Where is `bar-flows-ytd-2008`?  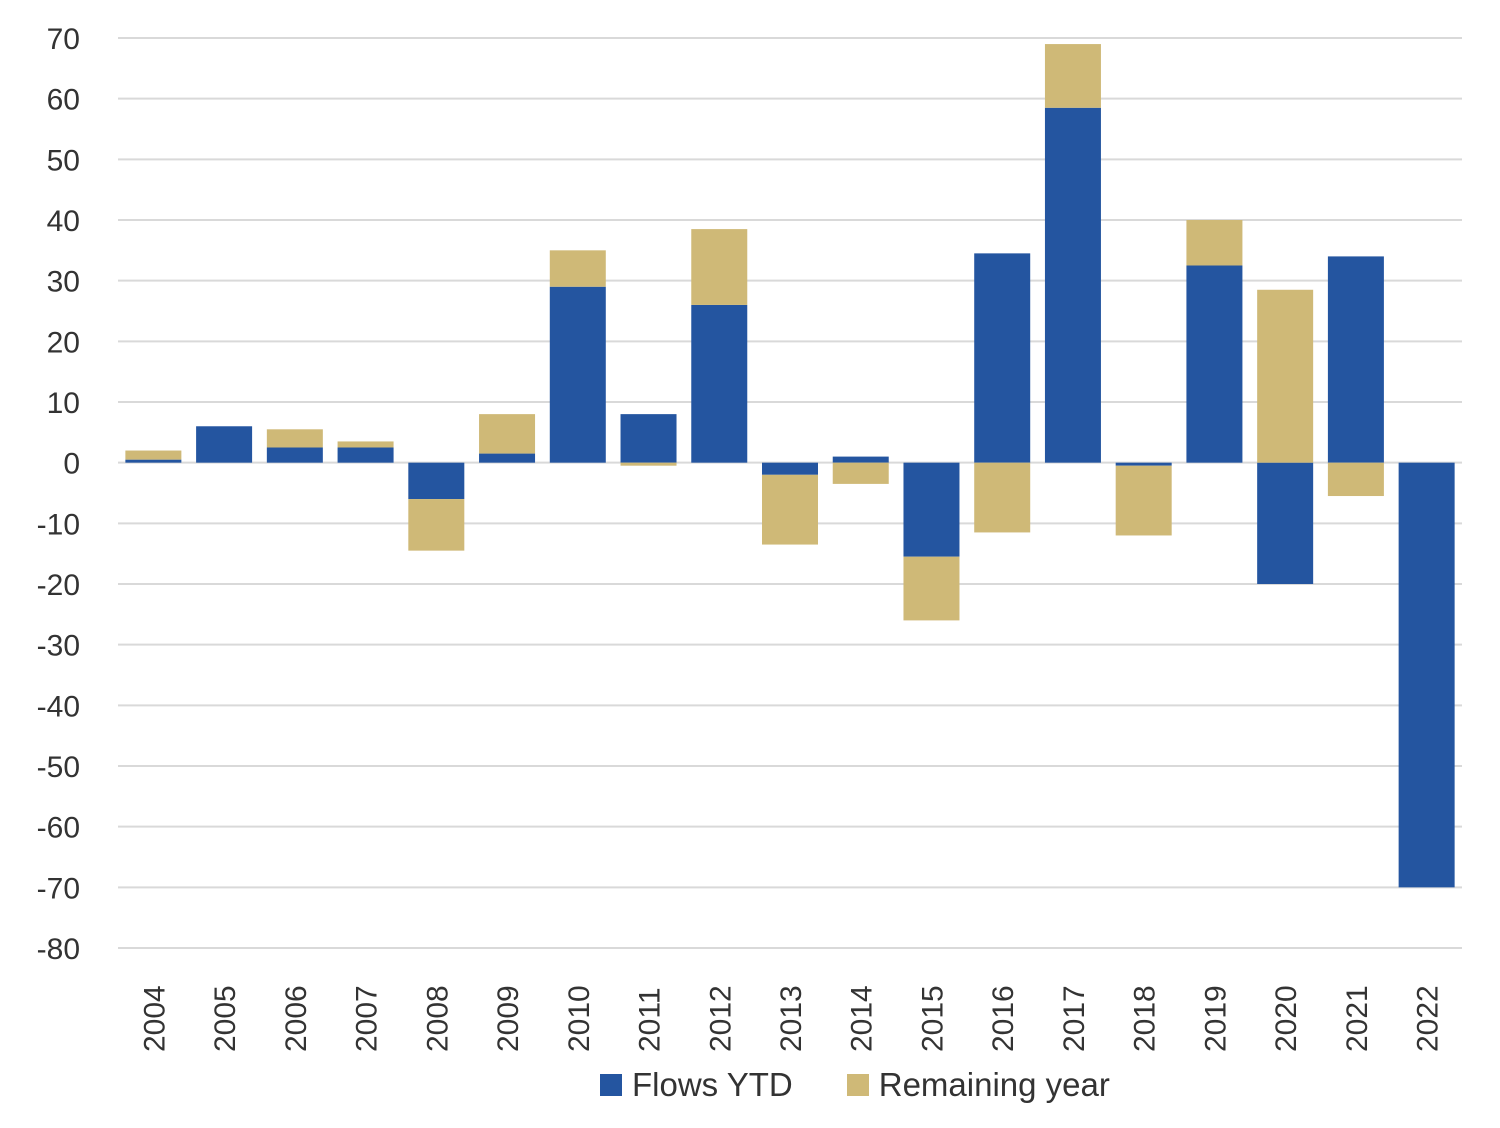 bar-flows-ytd-2008 is located at coordinates (436, 481).